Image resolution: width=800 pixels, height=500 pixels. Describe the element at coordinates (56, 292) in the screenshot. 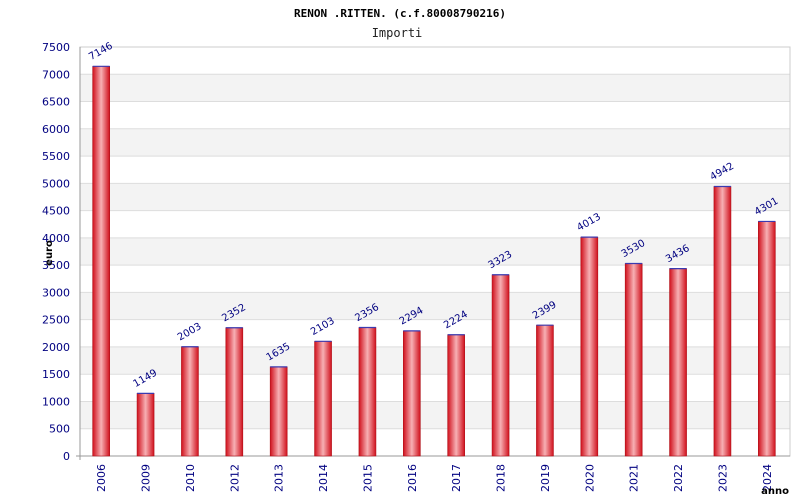

I see `y-tick-label: 3000` at that location.